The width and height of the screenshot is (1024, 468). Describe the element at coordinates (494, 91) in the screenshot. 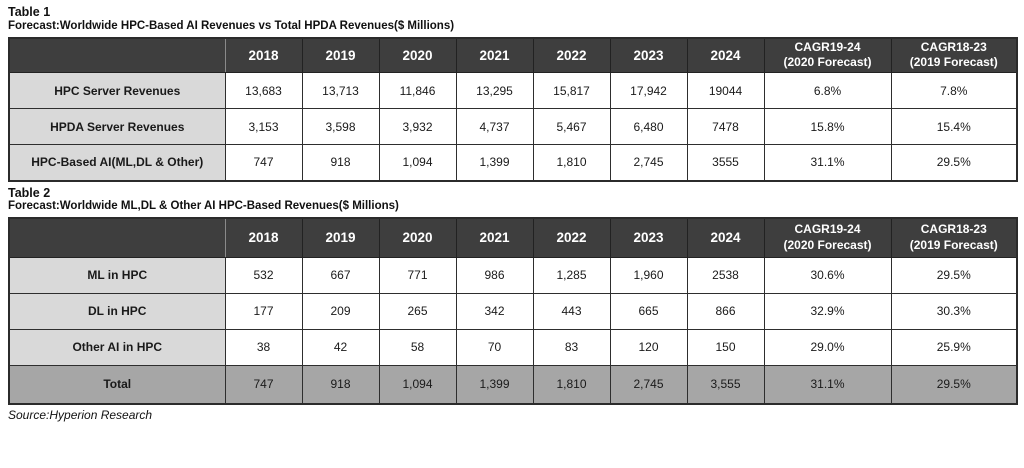

I see `table-cell: 13,295` at that location.